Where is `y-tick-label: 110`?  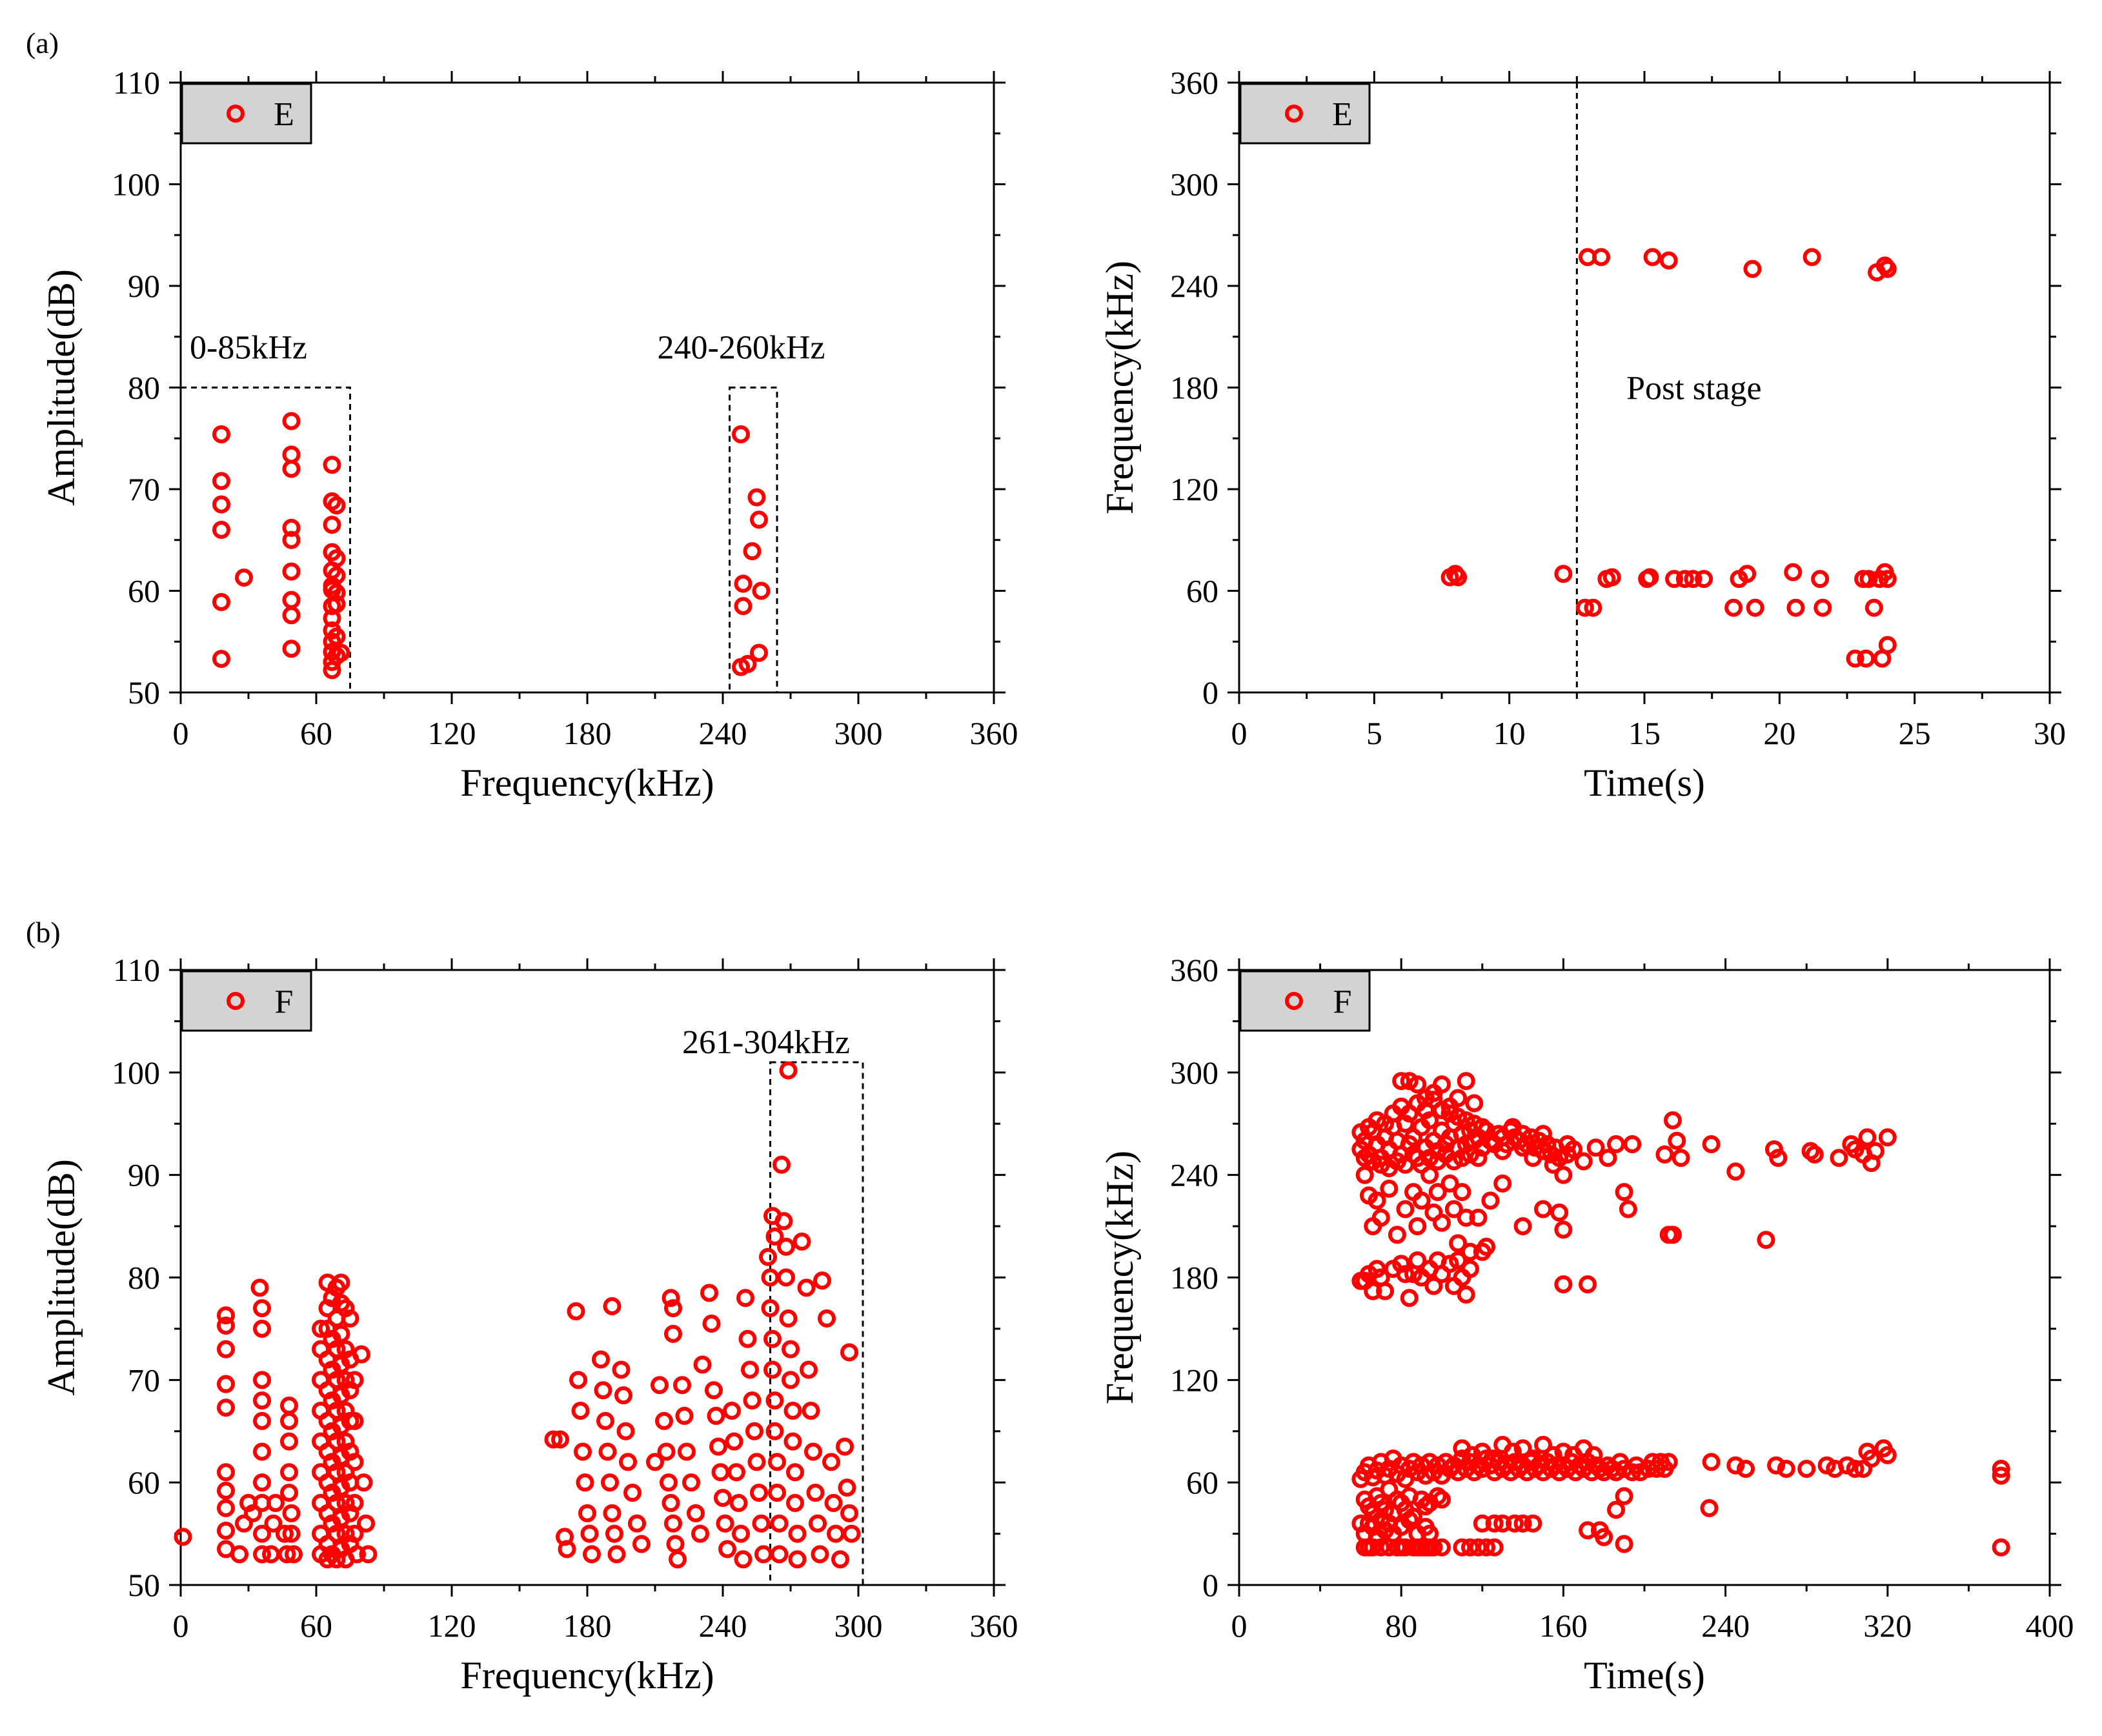 y-tick-label: 110 is located at coordinates (136, 970).